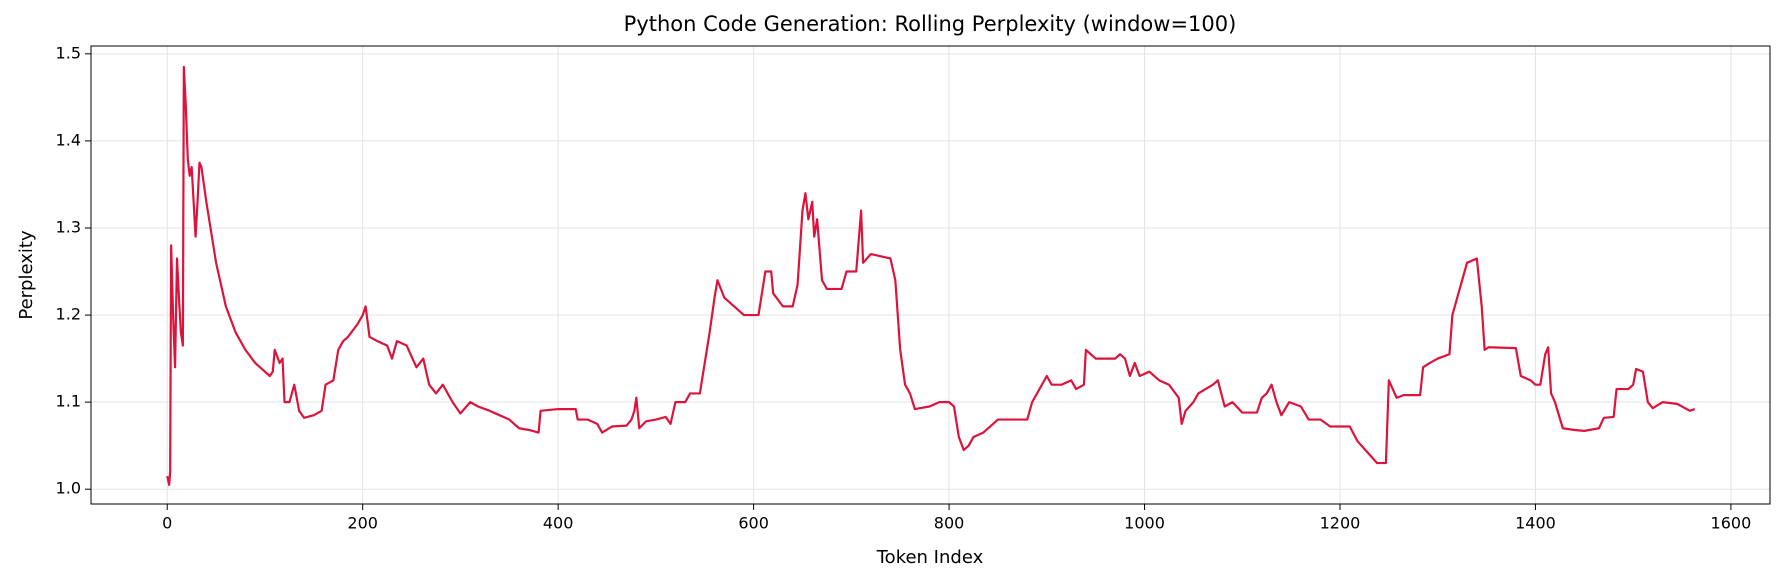  I want to click on x-tick-label: 1400, so click(1535, 523).